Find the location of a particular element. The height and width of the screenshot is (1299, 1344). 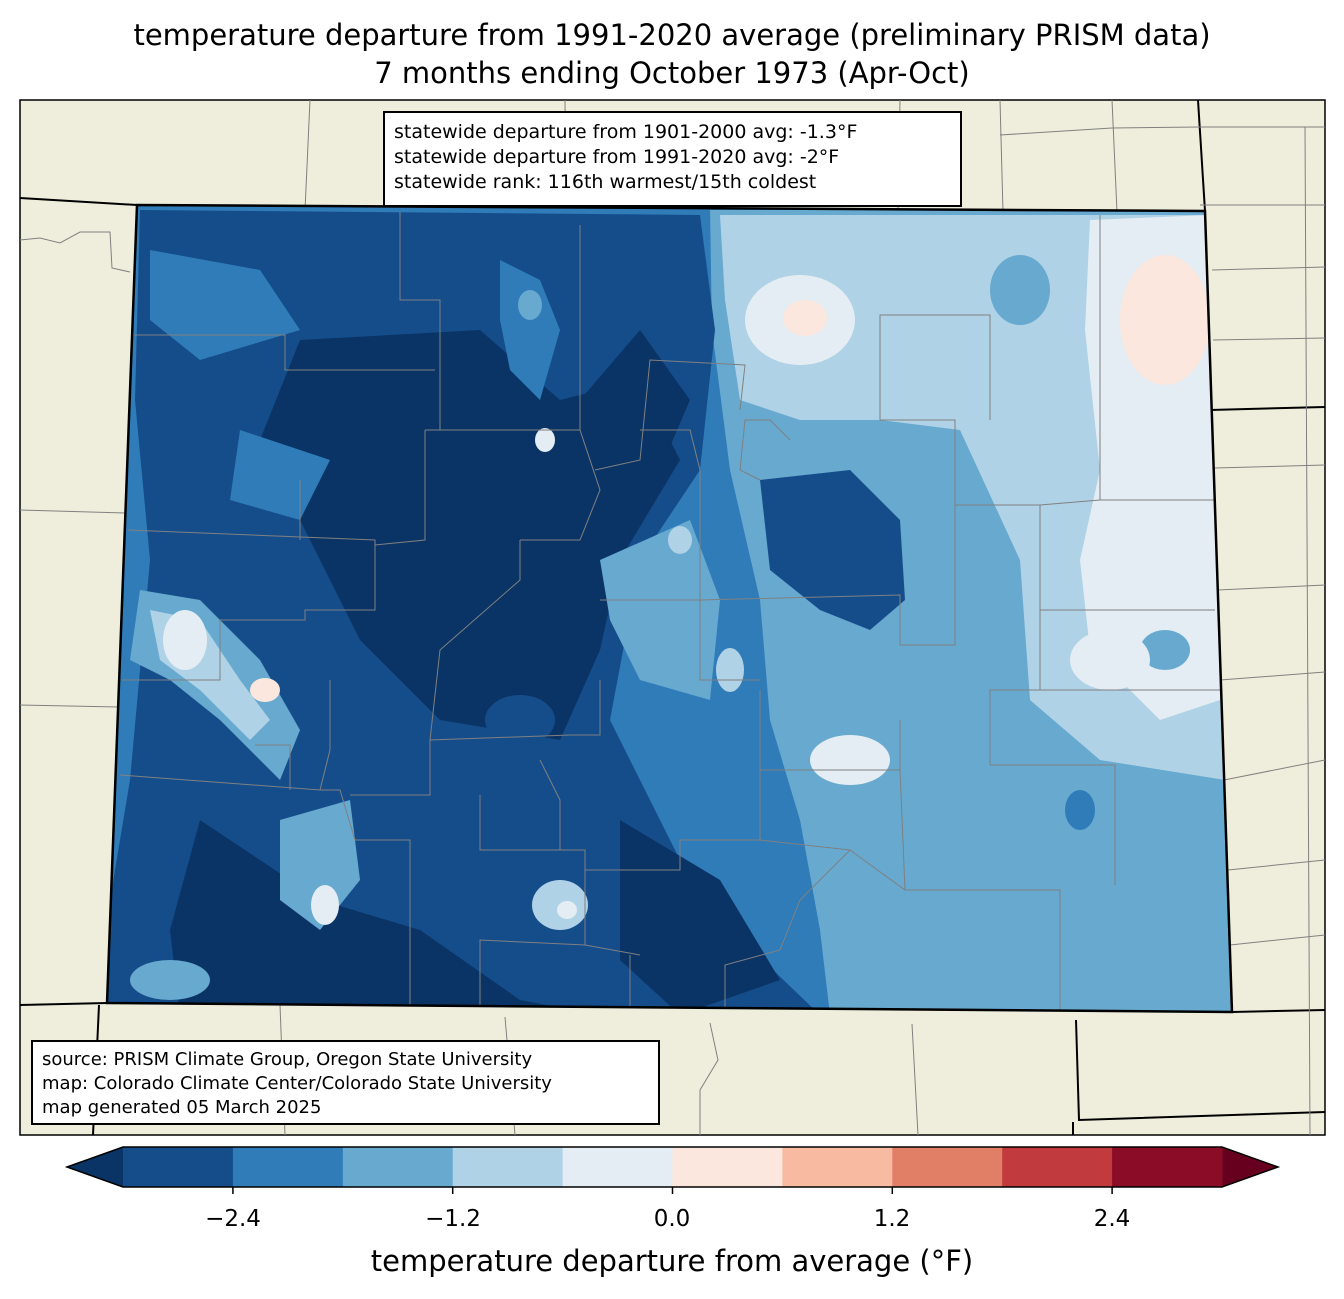

colorbar-under-arrow is located at coordinates (95, 1167).